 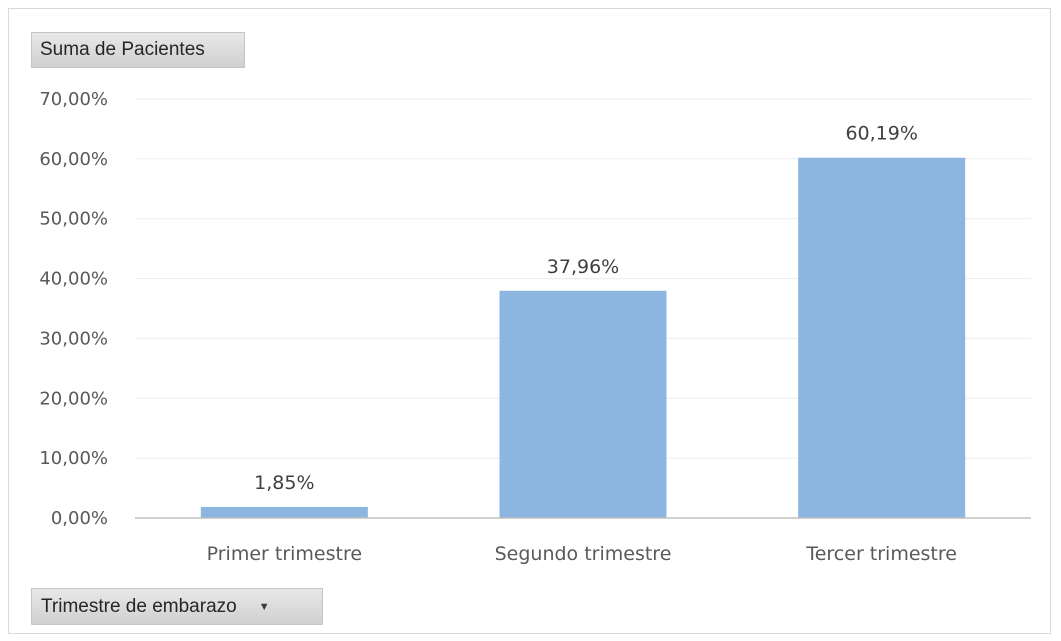 I want to click on y-tick-label: 10,00%, so click(x=73, y=458).